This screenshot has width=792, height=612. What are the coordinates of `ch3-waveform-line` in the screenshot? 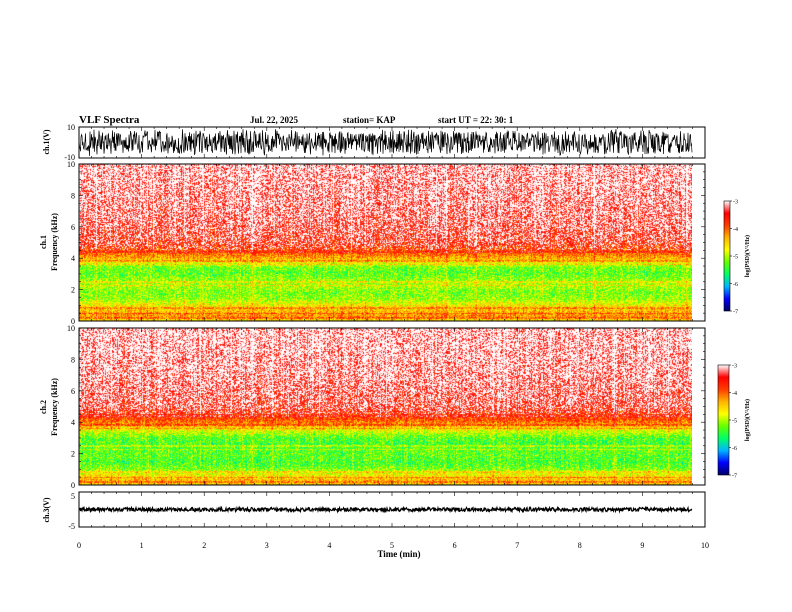 It's located at (385, 509).